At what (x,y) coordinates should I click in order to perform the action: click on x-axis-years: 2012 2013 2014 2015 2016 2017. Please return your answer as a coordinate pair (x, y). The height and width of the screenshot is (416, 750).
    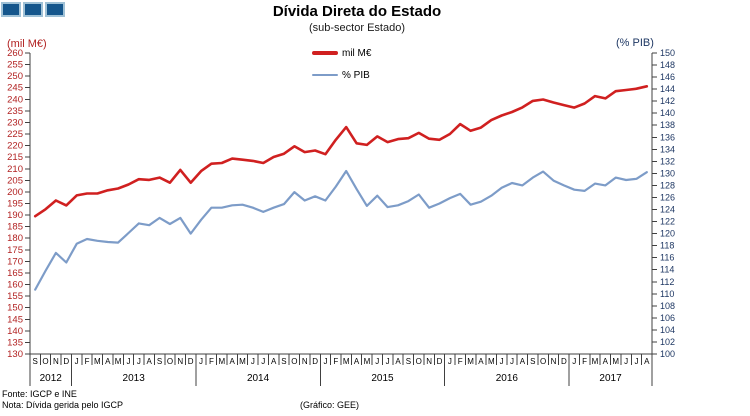
    Looking at the image, I should click on (341, 370).